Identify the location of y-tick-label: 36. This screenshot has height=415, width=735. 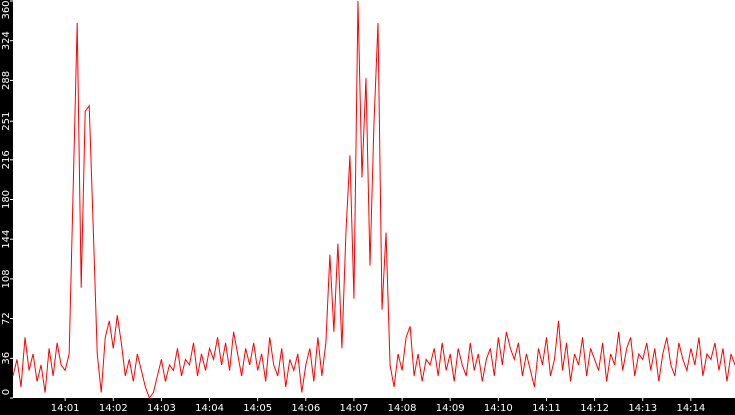
(6, 358).